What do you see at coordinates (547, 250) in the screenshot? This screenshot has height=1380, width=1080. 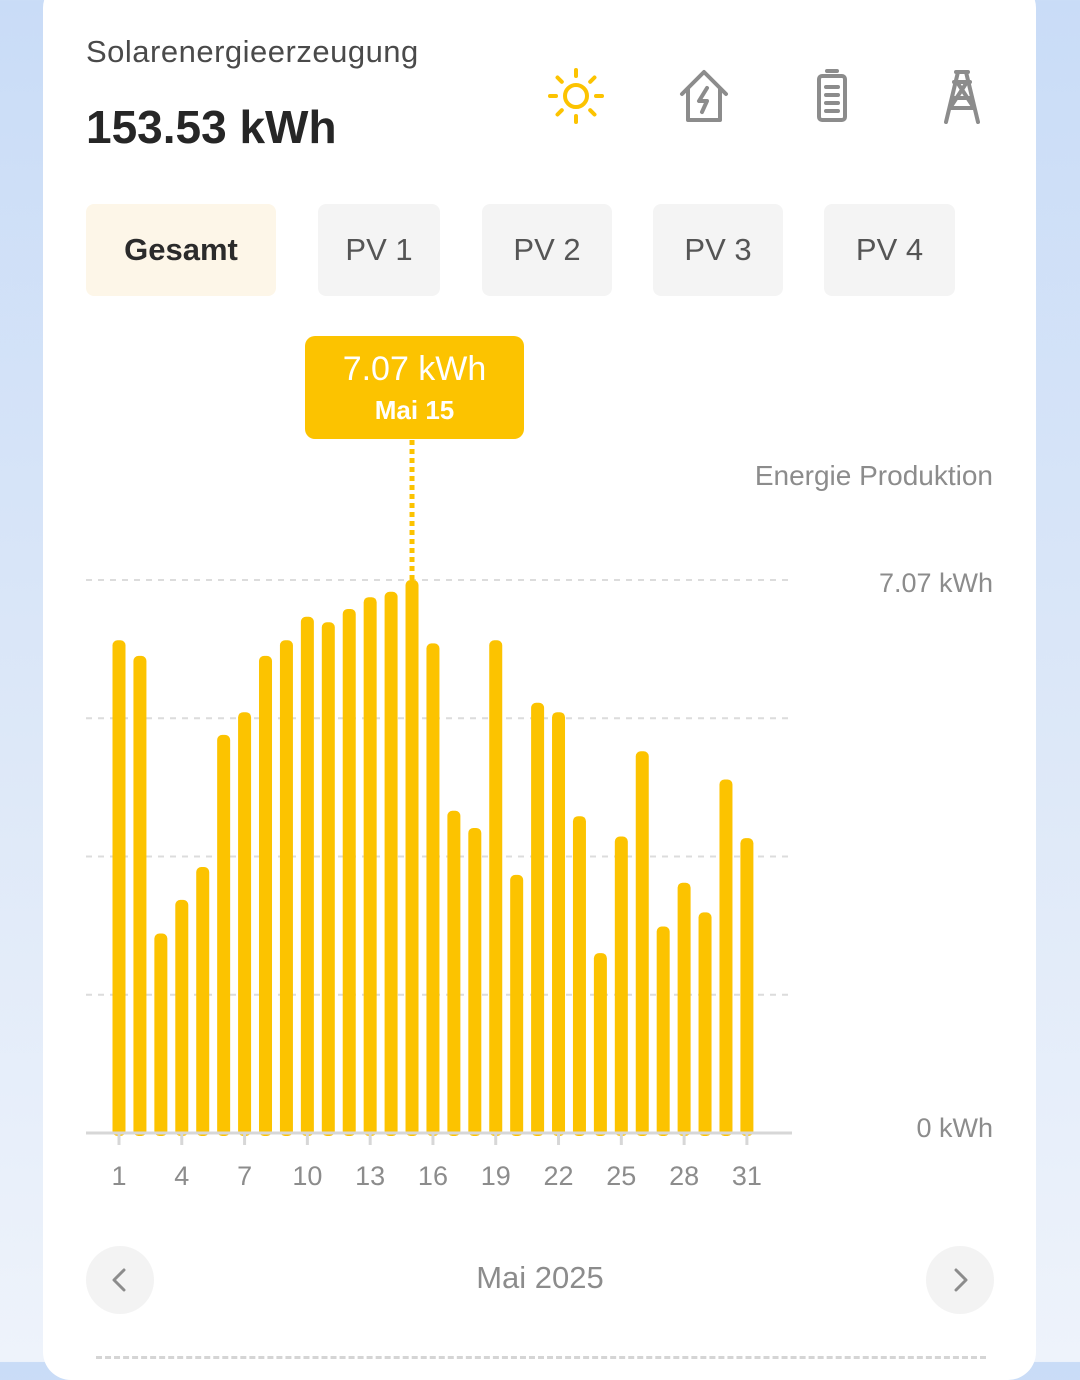 I see `tab-pv2: PV 2` at bounding box center [547, 250].